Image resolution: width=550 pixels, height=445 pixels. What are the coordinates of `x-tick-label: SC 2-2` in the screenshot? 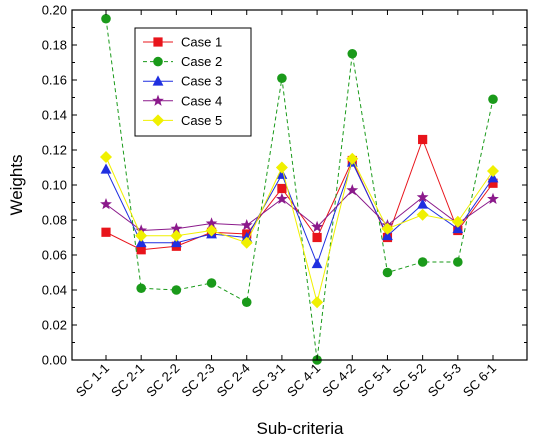 It's located at (162, 380).